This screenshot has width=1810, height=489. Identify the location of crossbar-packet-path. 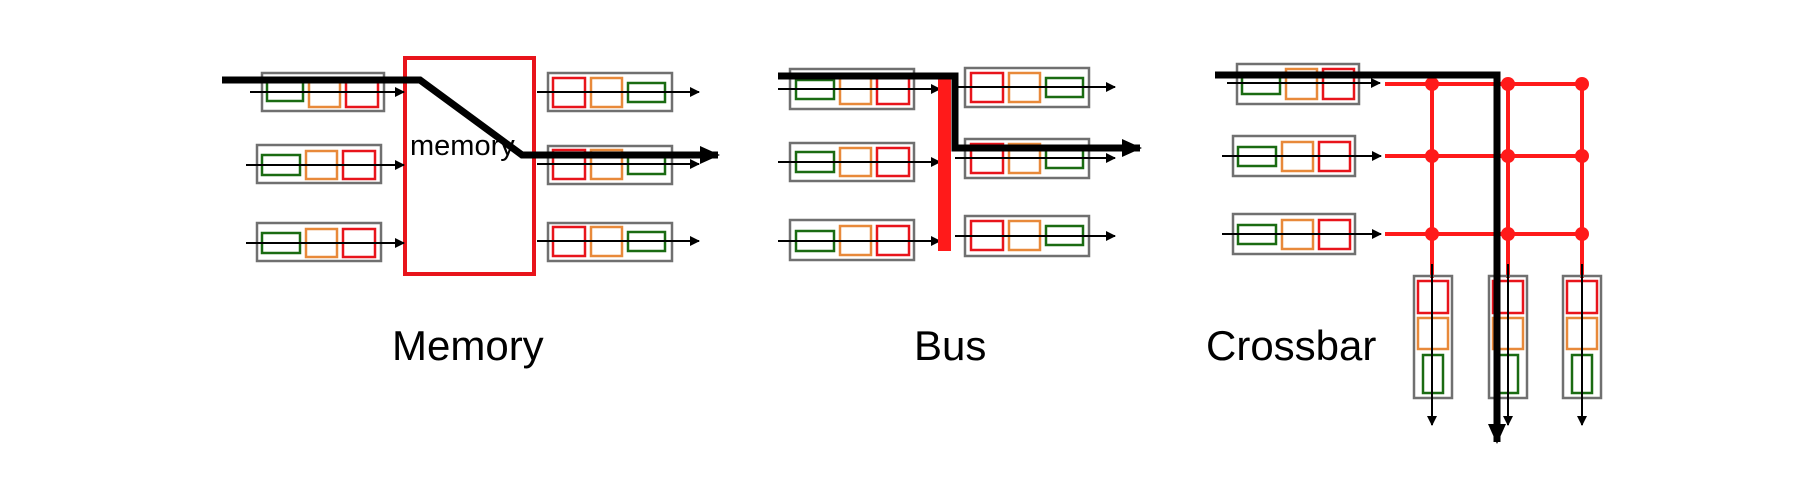
(1360, 257).